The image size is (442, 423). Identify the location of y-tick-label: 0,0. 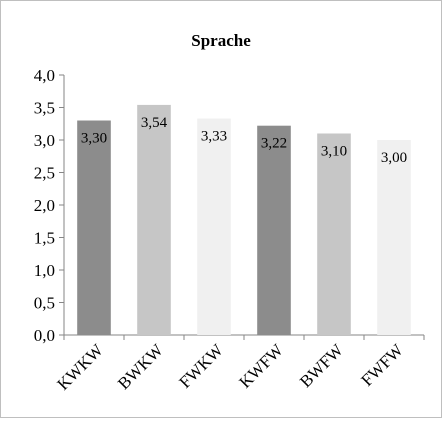
(44, 335).